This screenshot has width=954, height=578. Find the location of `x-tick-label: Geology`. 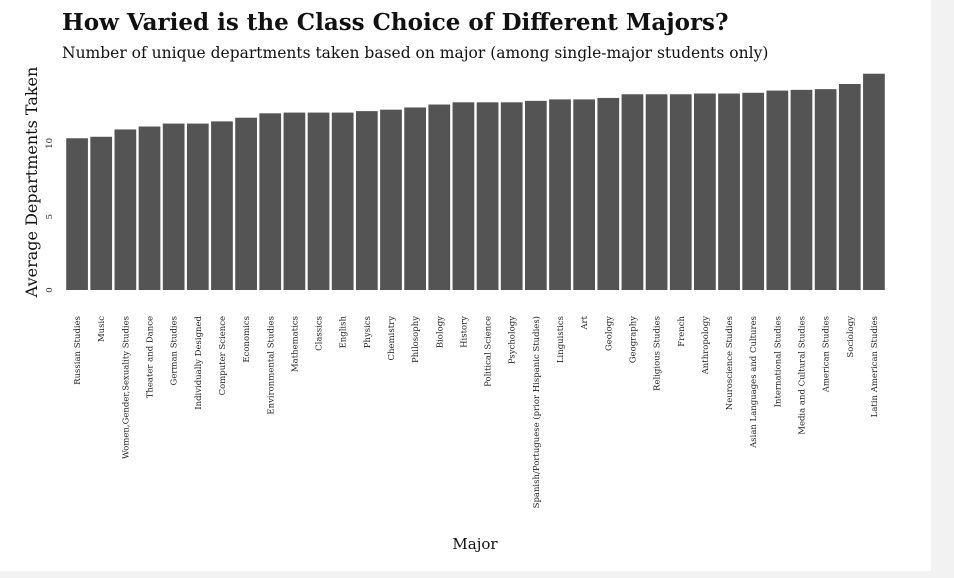

x-tick-label: Geology is located at coordinates (609, 333).